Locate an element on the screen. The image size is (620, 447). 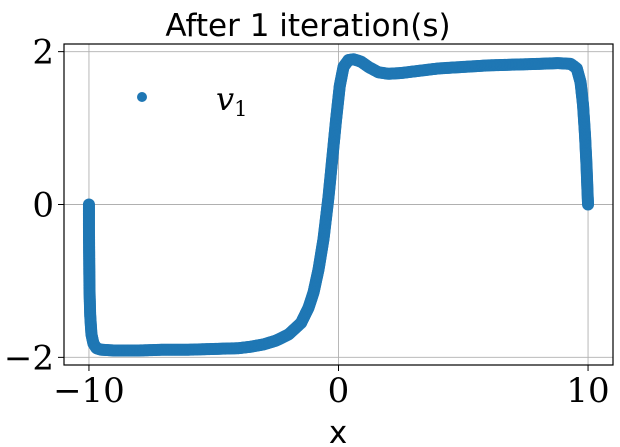
x-tick-label: 0 is located at coordinates (339, 391).